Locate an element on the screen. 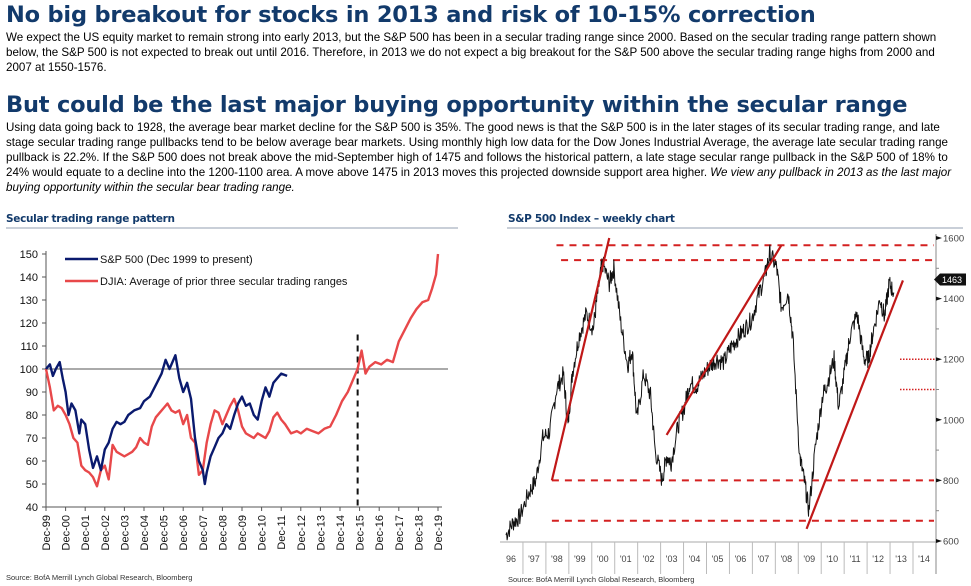 The width and height of the screenshot is (971, 586). x-tick-label: Dec-07 is located at coordinates (204, 532).